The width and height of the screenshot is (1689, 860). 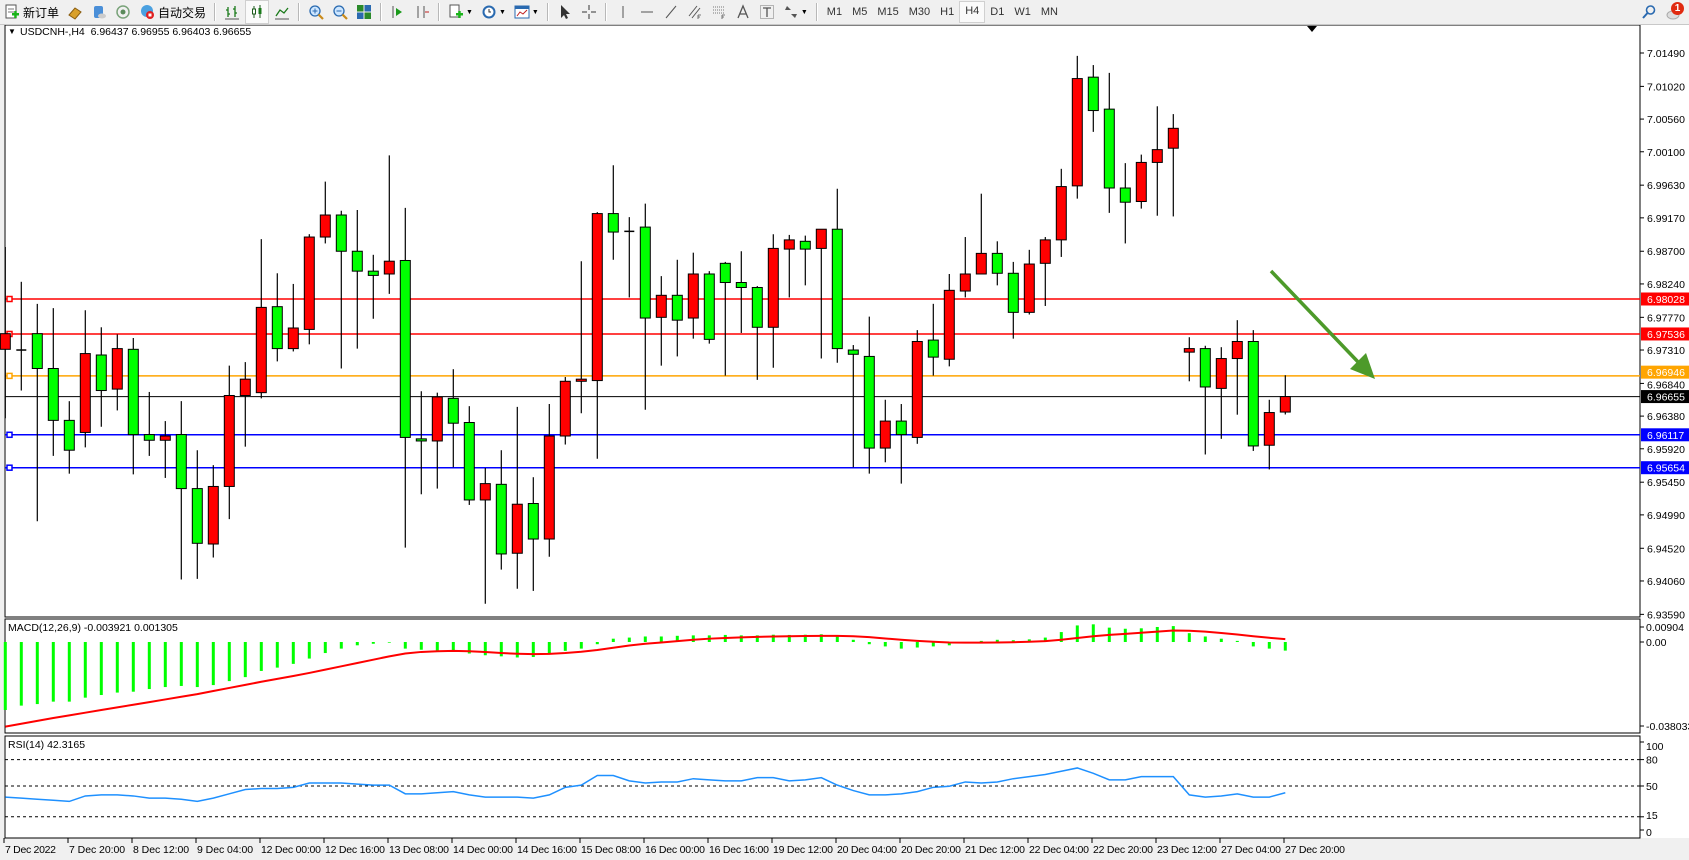 I want to click on price-axis-label: 6.94060, so click(x=1666, y=582).